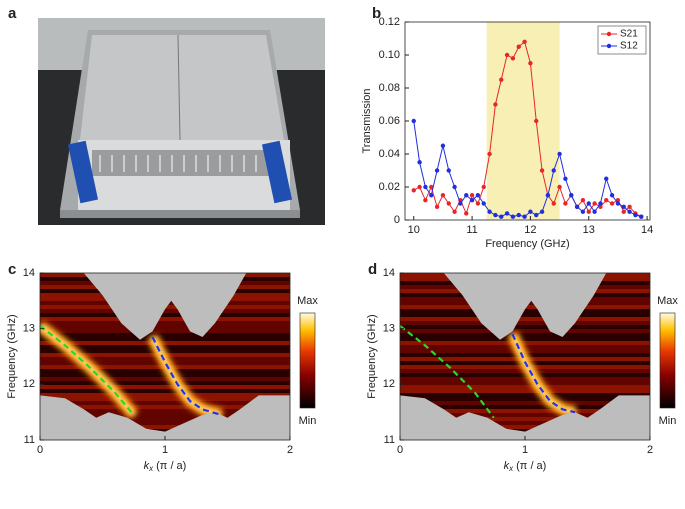 The image size is (685, 509). Describe the element at coordinates (308, 421) in the screenshot. I see `colorbar-min-label: Min` at that location.